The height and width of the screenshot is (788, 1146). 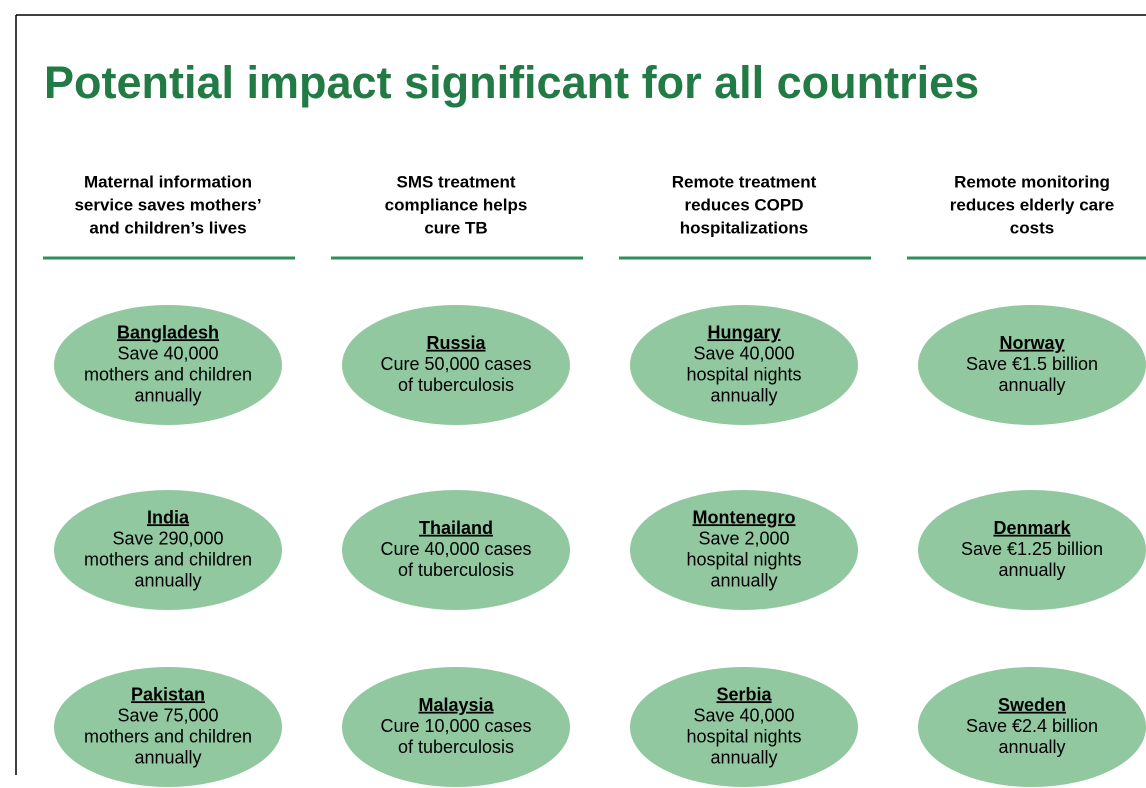 I want to click on impact-line: Cure 40,000 cases, so click(x=455, y=549).